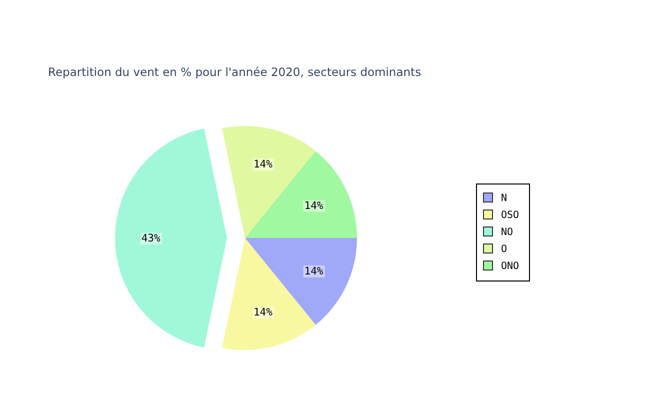 This screenshot has height=400, width=650. What do you see at coordinates (510, 215) in the screenshot?
I see `legend-label: OSO` at bounding box center [510, 215].